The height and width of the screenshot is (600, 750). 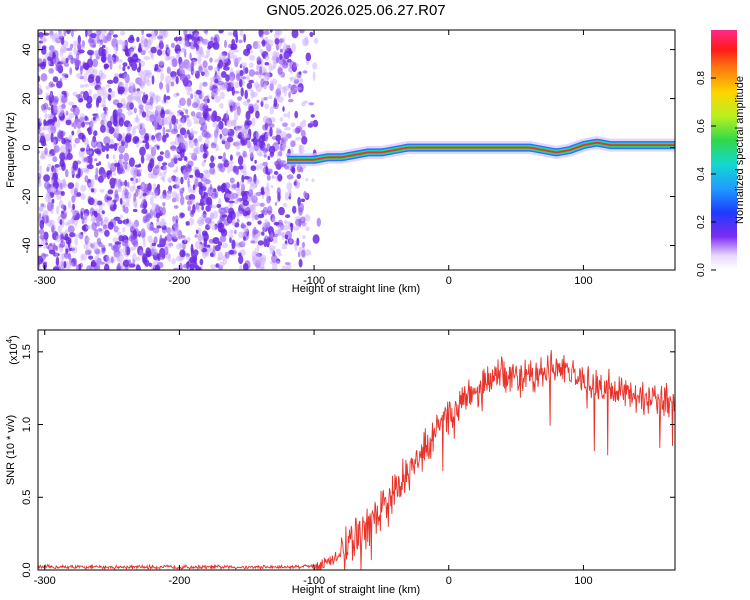 What do you see at coordinates (583, 581) in the screenshot?
I see `snr-x-tick-label: 100` at bounding box center [583, 581].